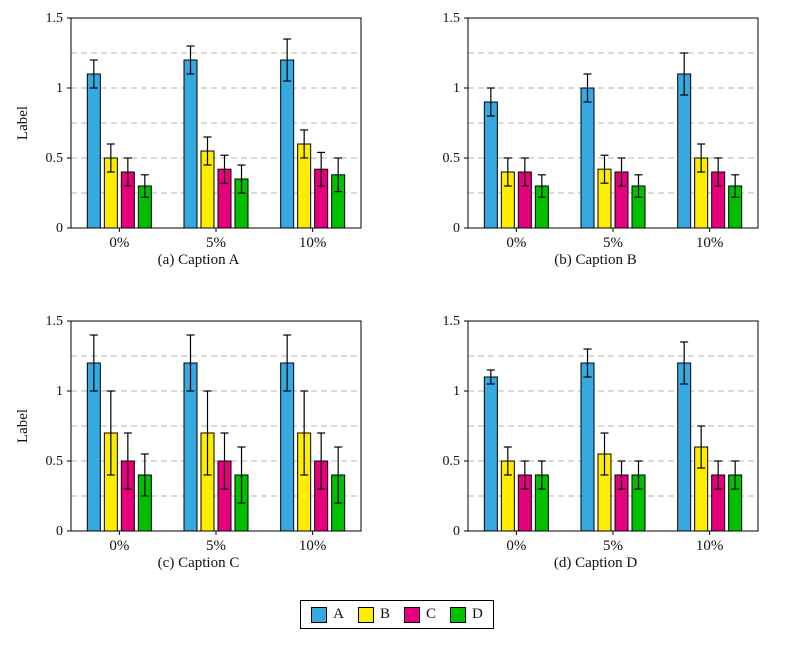  Describe the element at coordinates (365, 614) in the screenshot. I see `legend-swatch-b` at that location.